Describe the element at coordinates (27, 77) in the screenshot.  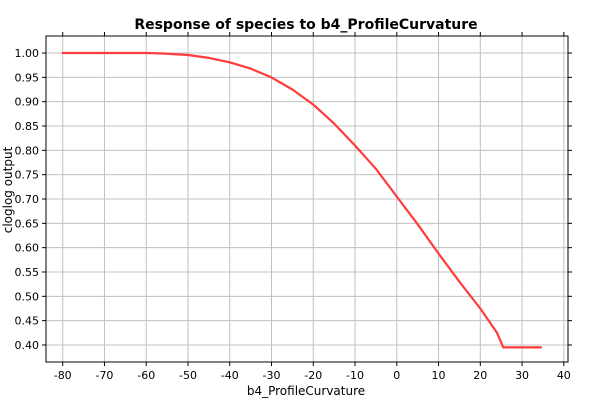
I see `y-tick-label: 0.95` at that location.